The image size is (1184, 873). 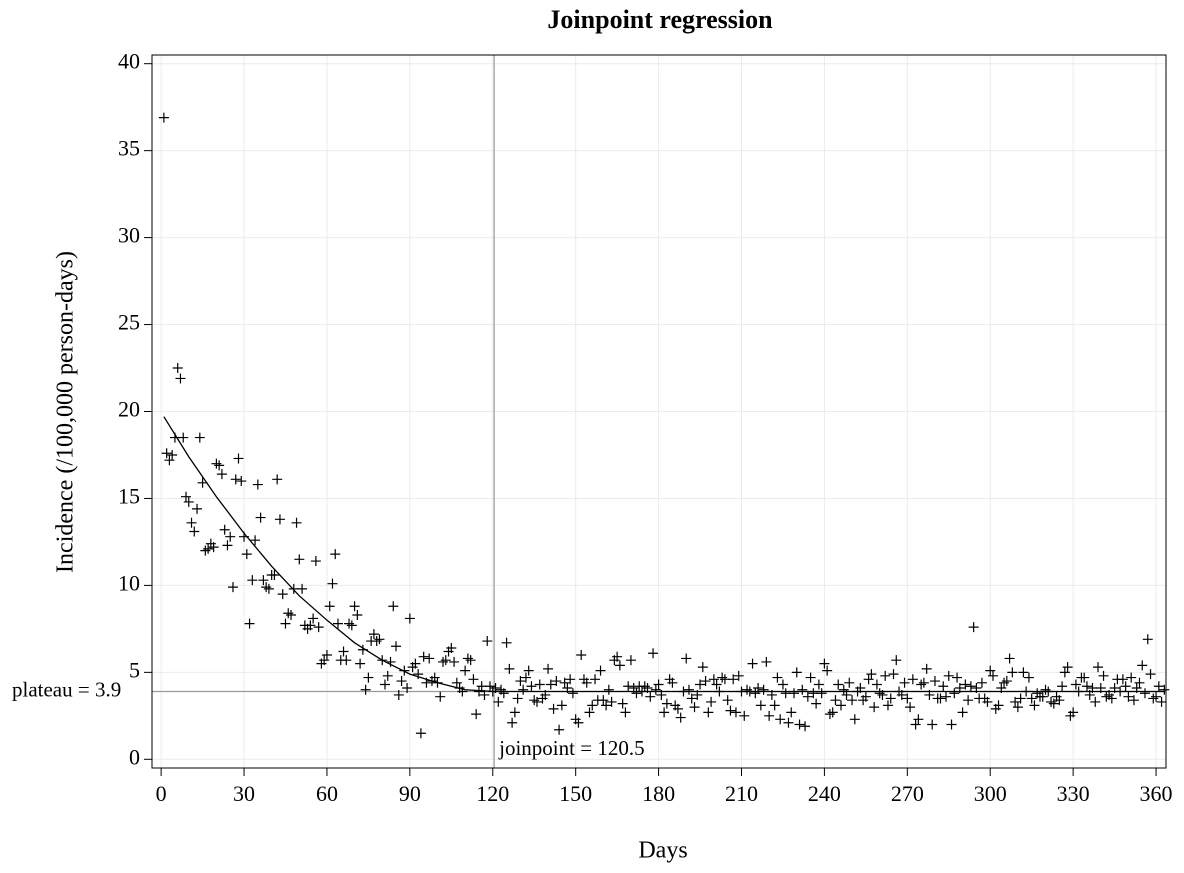 I want to click on plateau-label: plateau = 3.9, so click(x=66, y=689).